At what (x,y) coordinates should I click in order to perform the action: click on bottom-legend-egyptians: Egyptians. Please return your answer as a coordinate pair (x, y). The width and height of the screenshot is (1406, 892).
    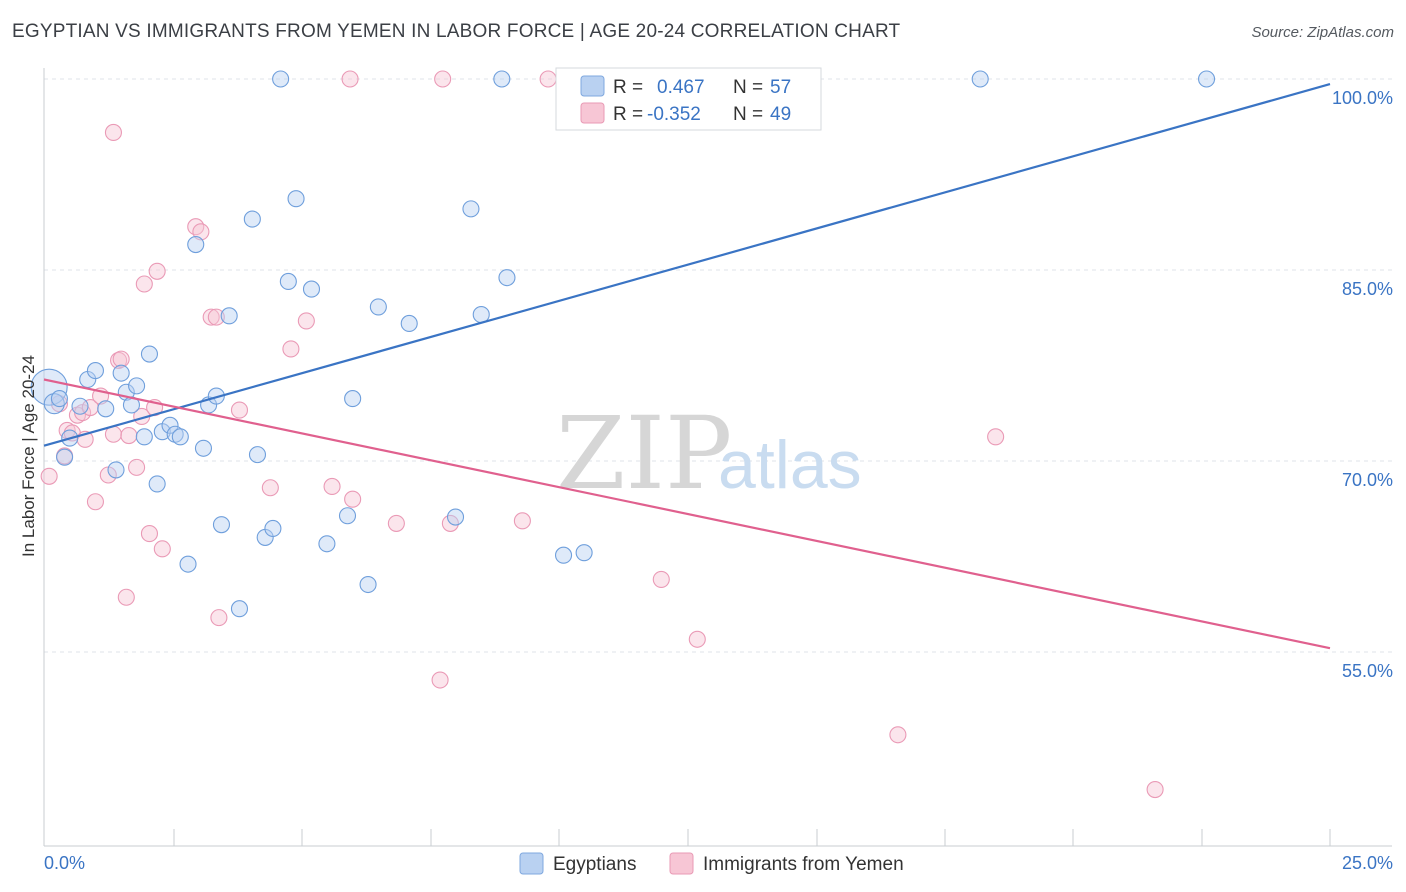
    Looking at the image, I should click on (594, 864).